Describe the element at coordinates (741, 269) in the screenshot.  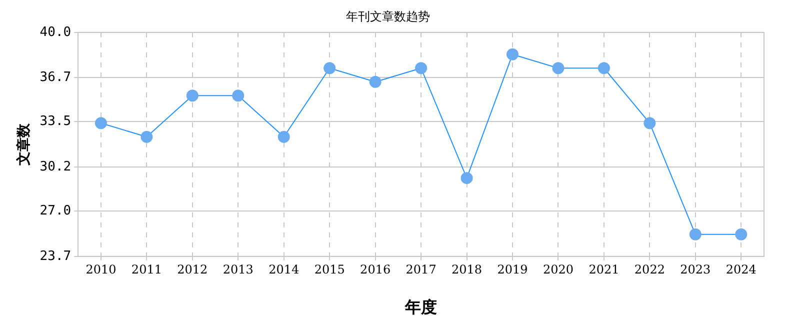
I see `x-tick-label: 2024` at that location.